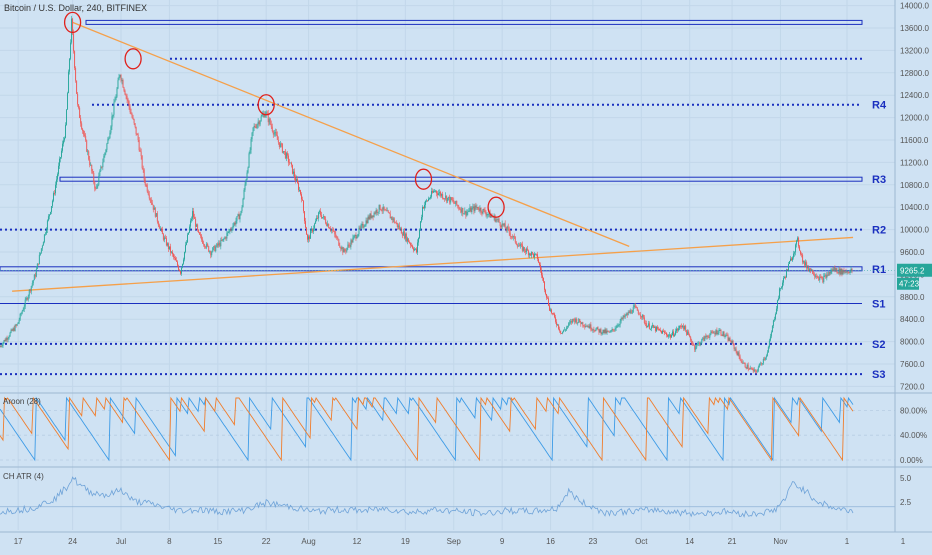 This screenshot has height=555, width=932. What do you see at coordinates (909, 284) in the screenshot?
I see `countdown-value: 47:23` at bounding box center [909, 284].